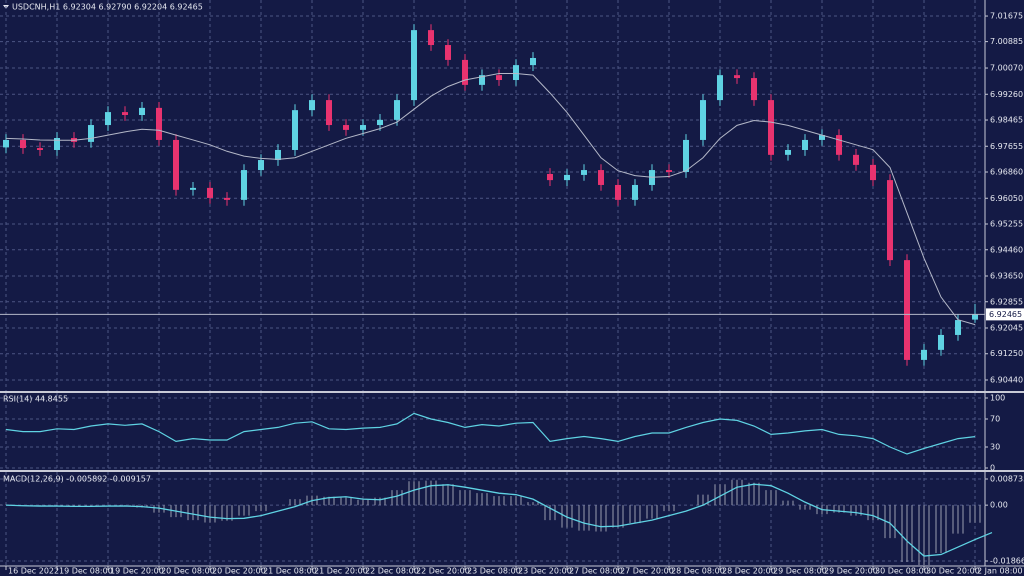 Image resolution: width=1024 pixels, height=576 pixels. I want to click on y-tick-label: 6.92045, so click(1006, 327).